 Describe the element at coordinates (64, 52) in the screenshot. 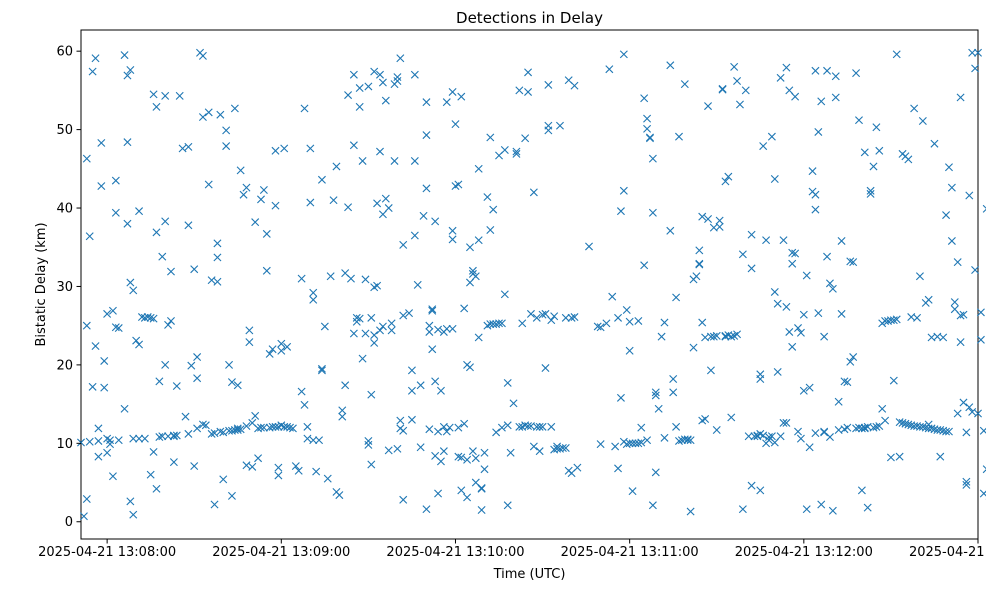

I see `y-tick-label: 60` at that location.